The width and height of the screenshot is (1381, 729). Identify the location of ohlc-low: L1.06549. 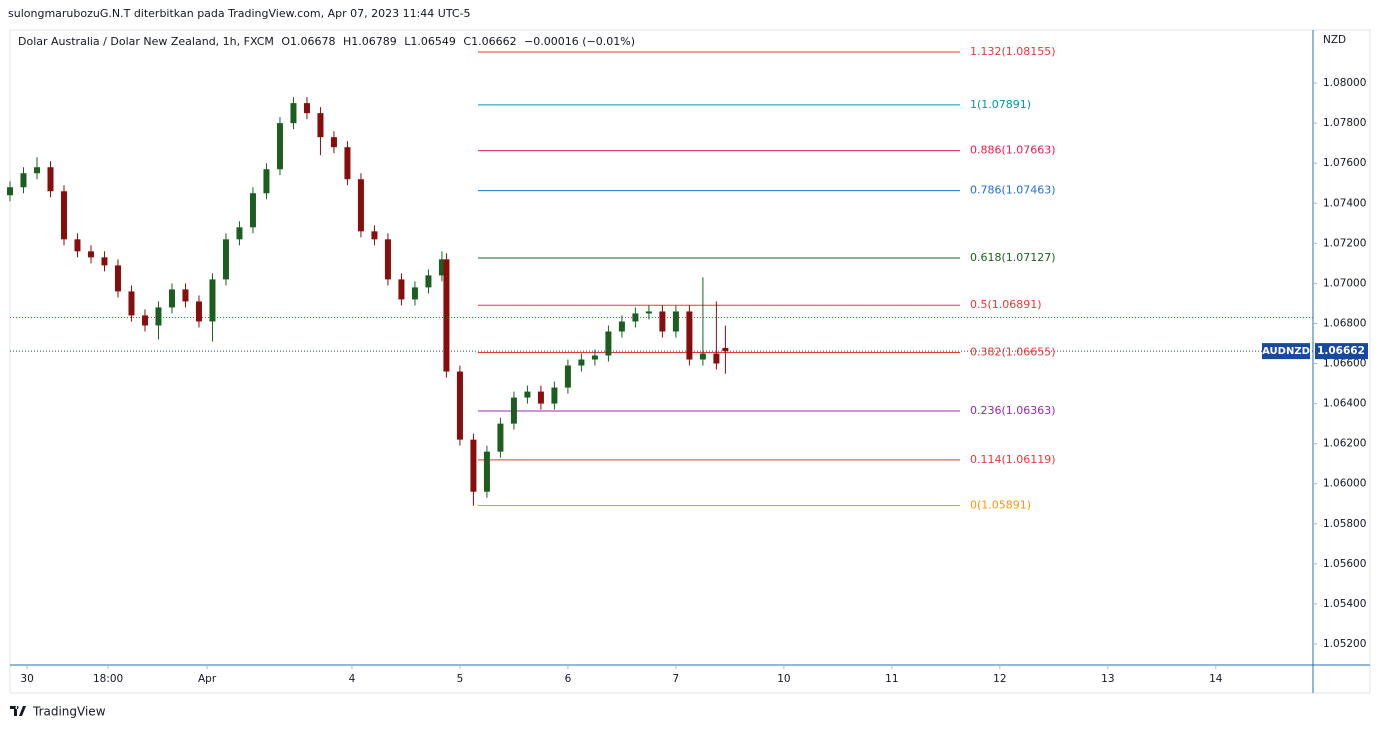
(430, 41).